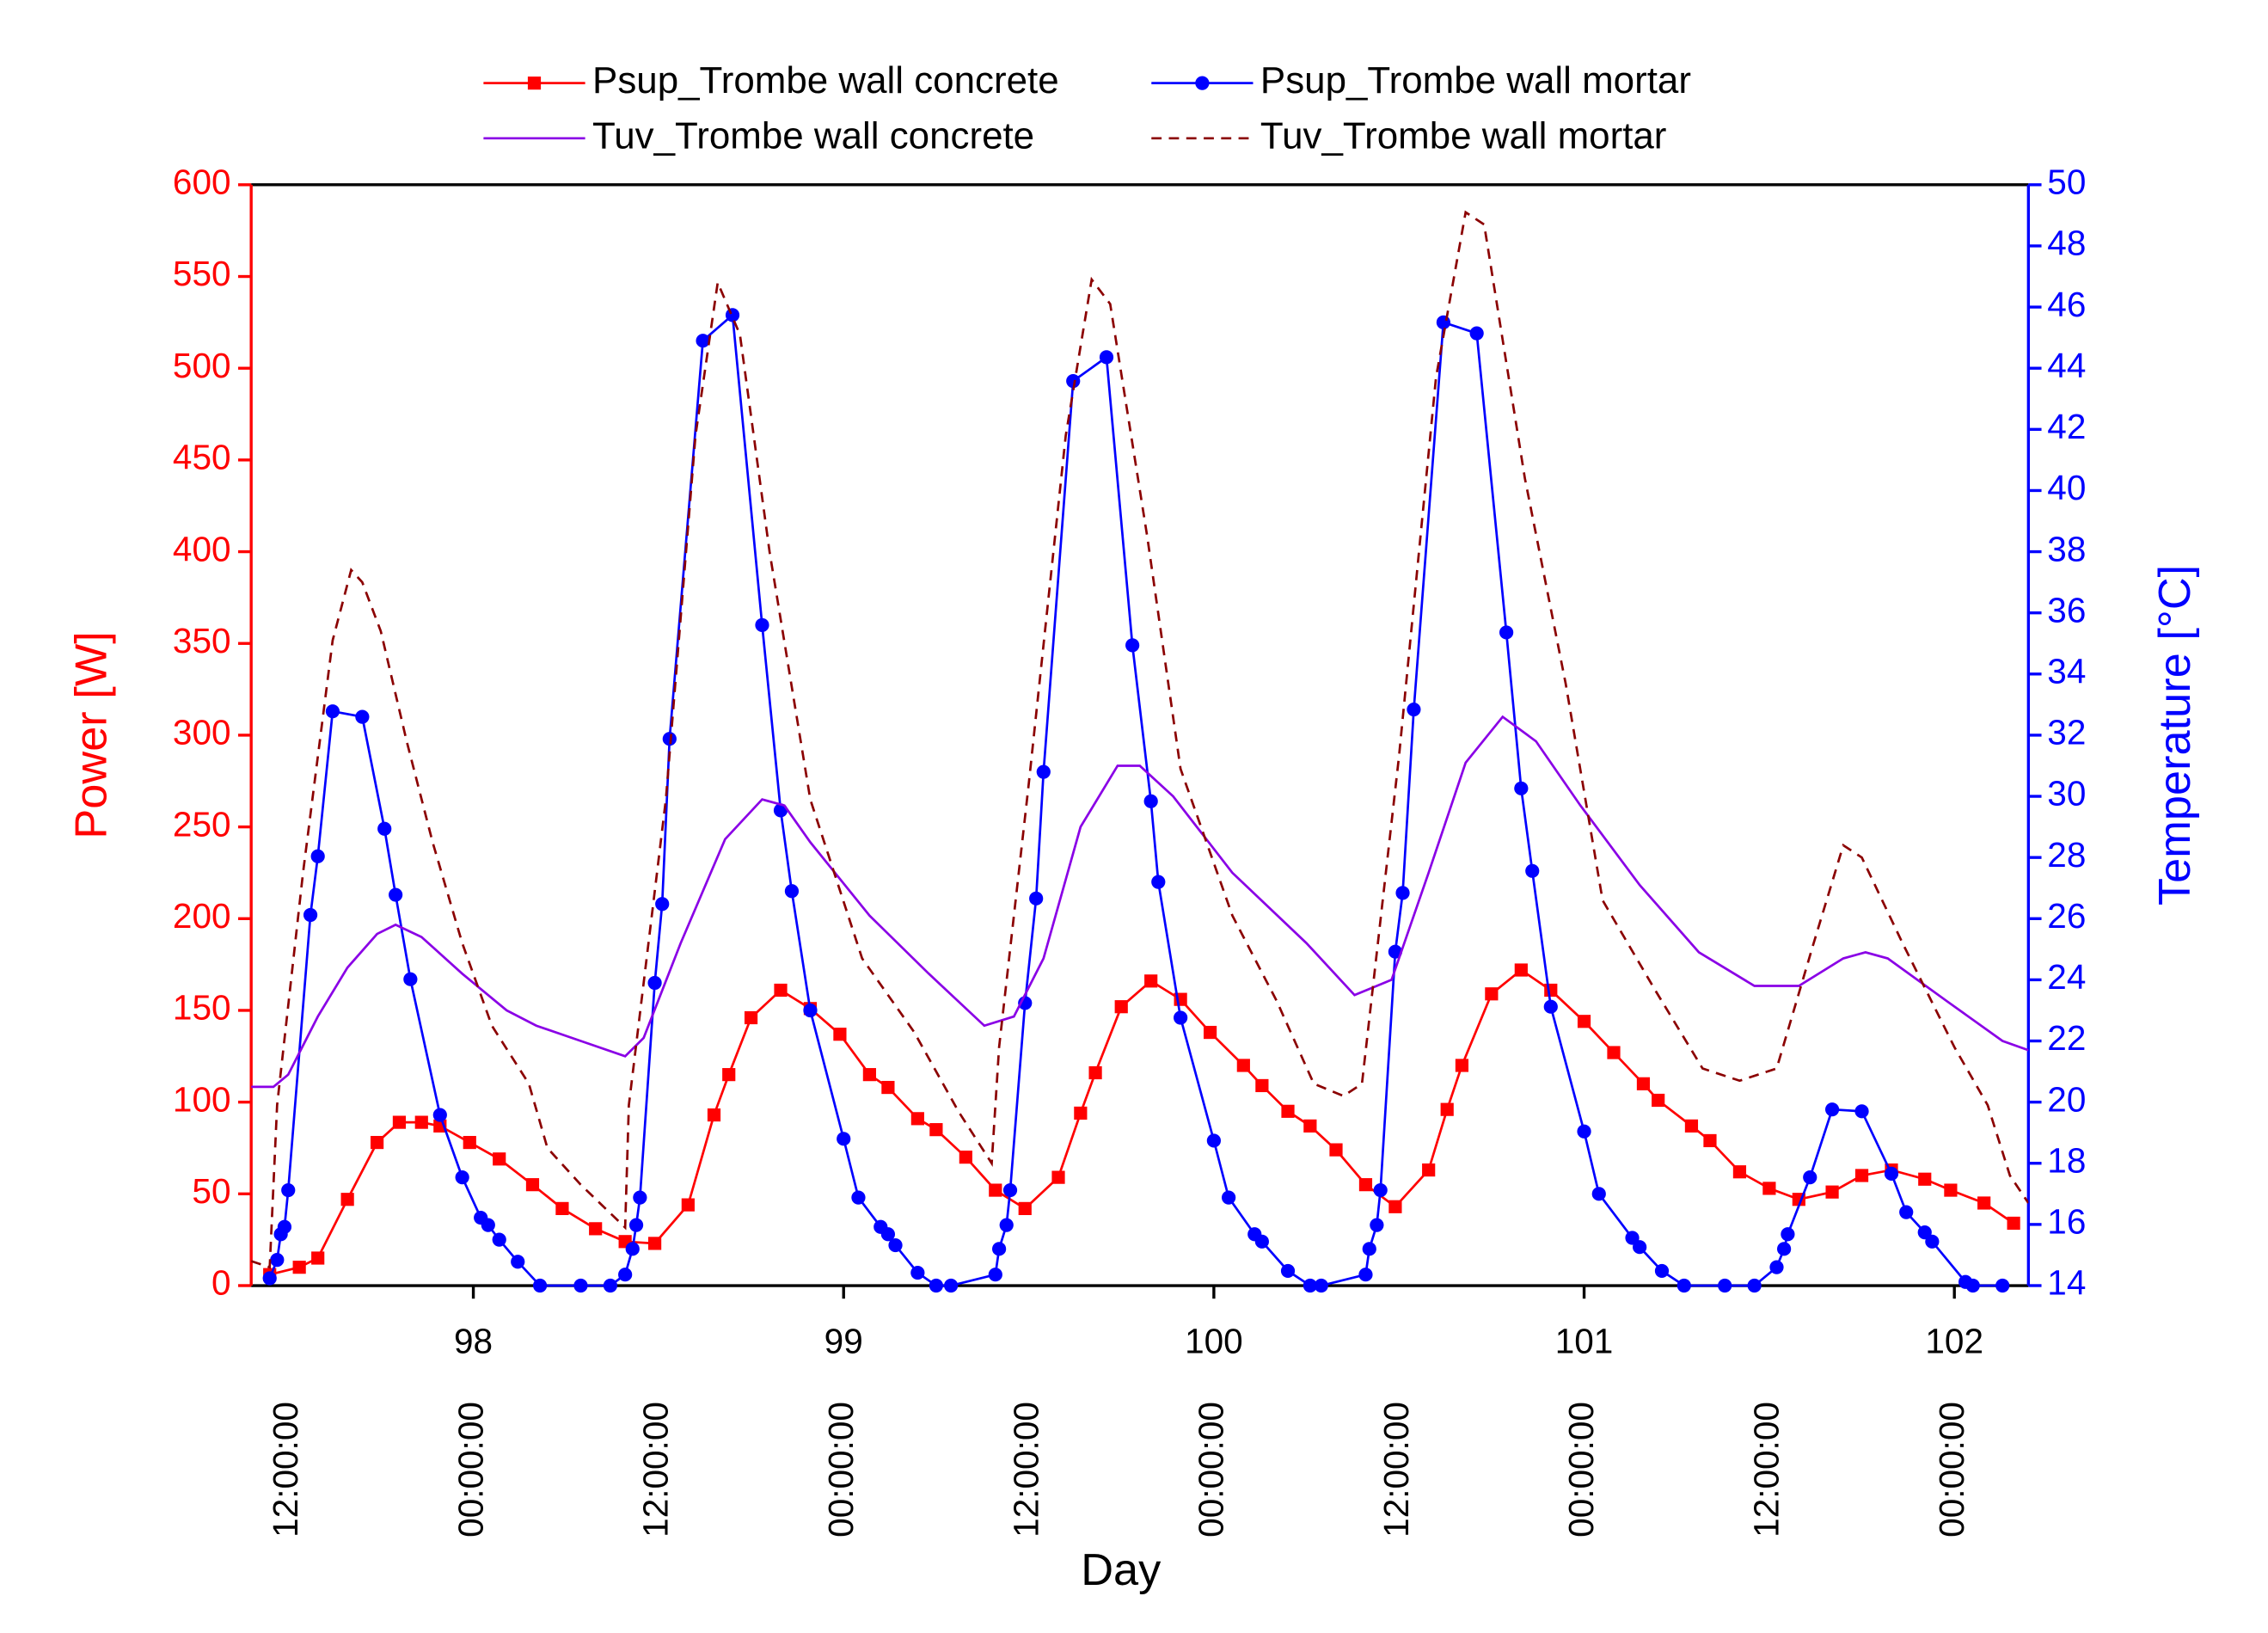  What do you see at coordinates (202, 366) in the screenshot?
I see `y-tick-label: 500` at bounding box center [202, 366].